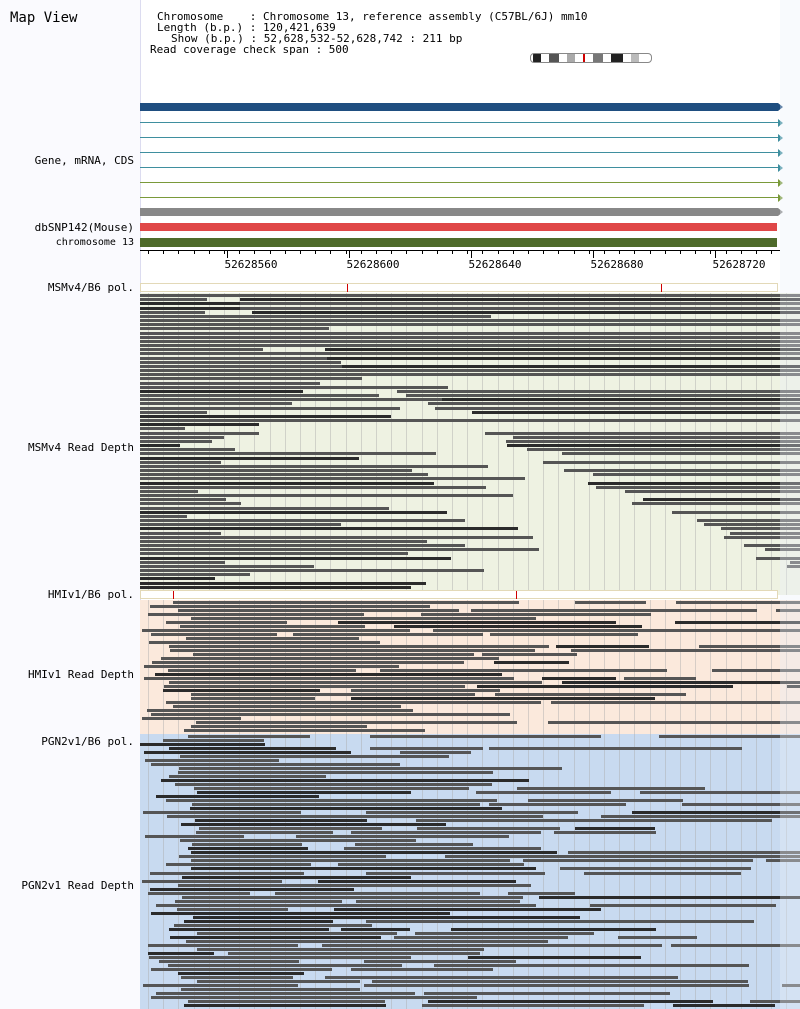 This screenshot has width=800, height=1009. What do you see at coordinates (661, 288) in the screenshot?
I see `snp-marker` at bounding box center [661, 288].